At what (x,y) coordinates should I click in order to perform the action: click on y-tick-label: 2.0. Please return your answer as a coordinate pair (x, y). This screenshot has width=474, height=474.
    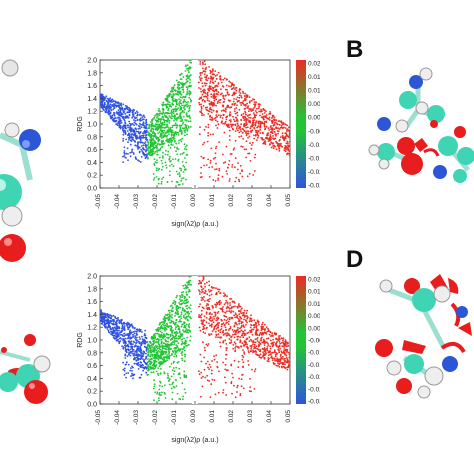
    Looking at the image, I should click on (92, 61).